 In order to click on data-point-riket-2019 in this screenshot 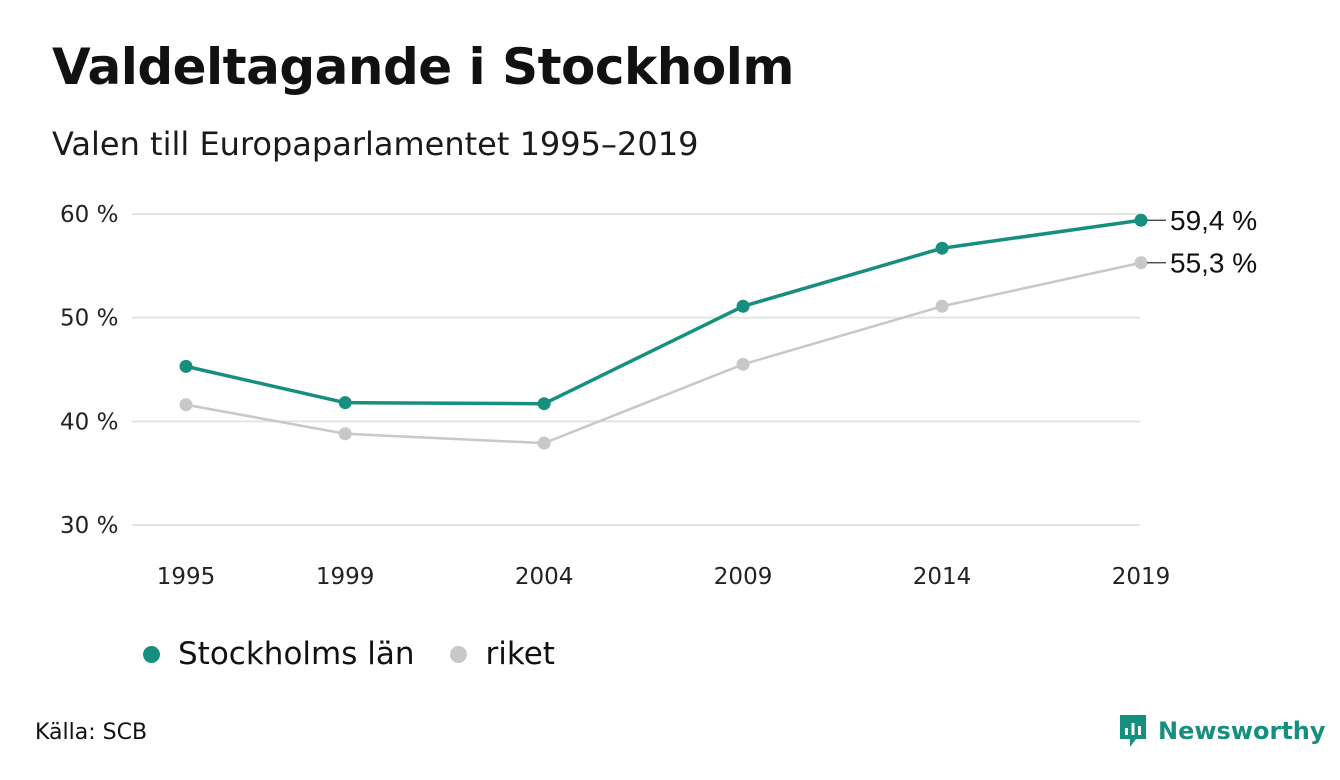, I will do `click(1141, 263)`.